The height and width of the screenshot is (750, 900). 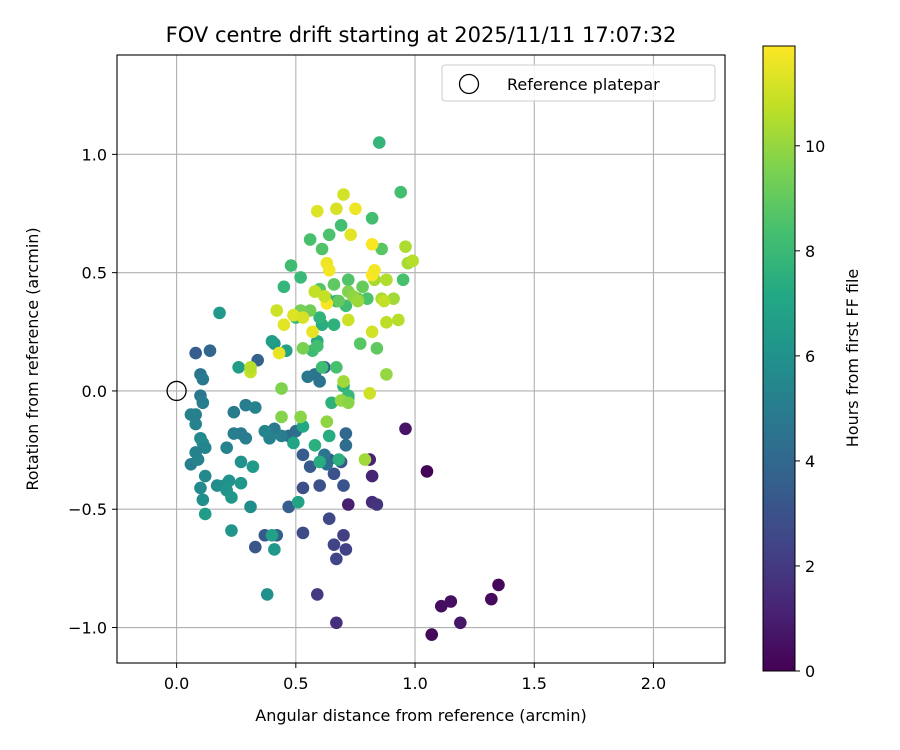 What do you see at coordinates (810, 409) in the screenshot?
I see `colorbar-ticks: 0 2 4 6 8 10` at bounding box center [810, 409].